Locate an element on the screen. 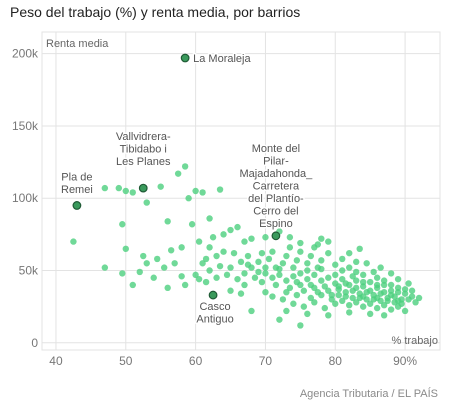 The image size is (450, 415). y-tick-label: 150k is located at coordinates (25, 126).